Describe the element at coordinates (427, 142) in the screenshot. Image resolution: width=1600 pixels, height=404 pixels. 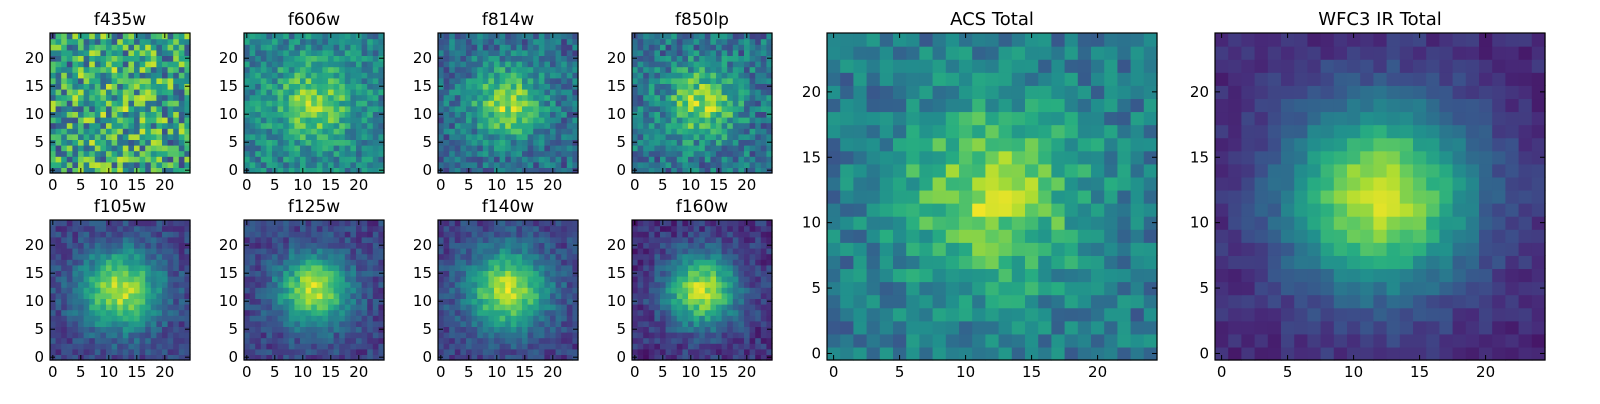
I see `y-tick-label: 5` at that location.